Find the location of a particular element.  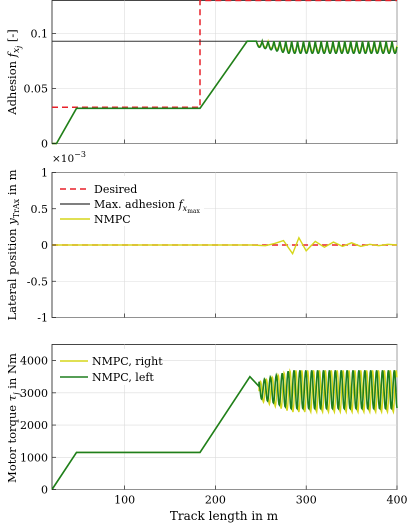

x-tick-label: 400 is located at coordinates (397, 500).